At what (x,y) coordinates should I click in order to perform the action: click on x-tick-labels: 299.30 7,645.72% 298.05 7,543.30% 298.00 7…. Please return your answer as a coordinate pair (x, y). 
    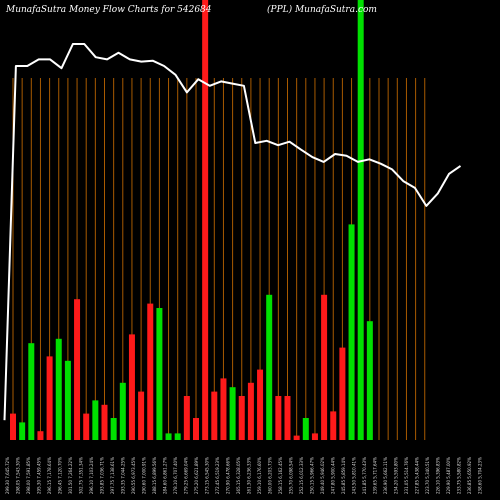
    Looking at the image, I should click on (244, 475).